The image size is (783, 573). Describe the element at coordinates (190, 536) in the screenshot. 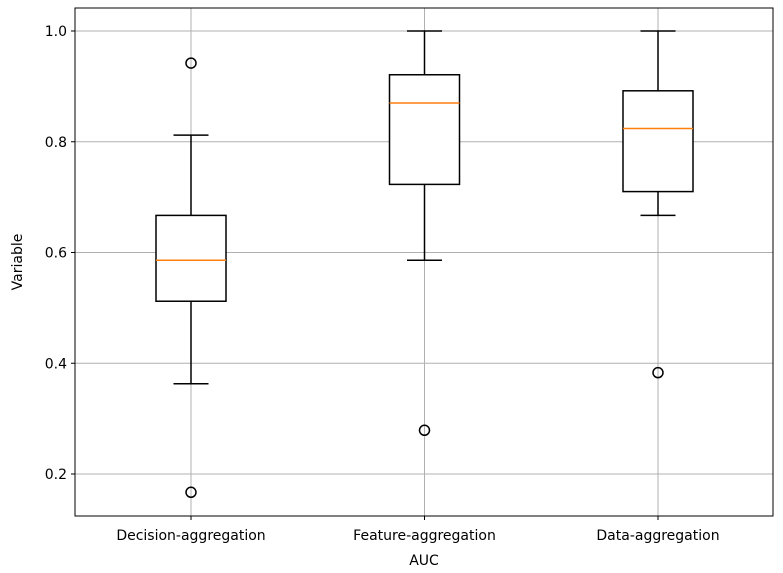

I see `x-tick-label: Decision-aggregation` at that location.